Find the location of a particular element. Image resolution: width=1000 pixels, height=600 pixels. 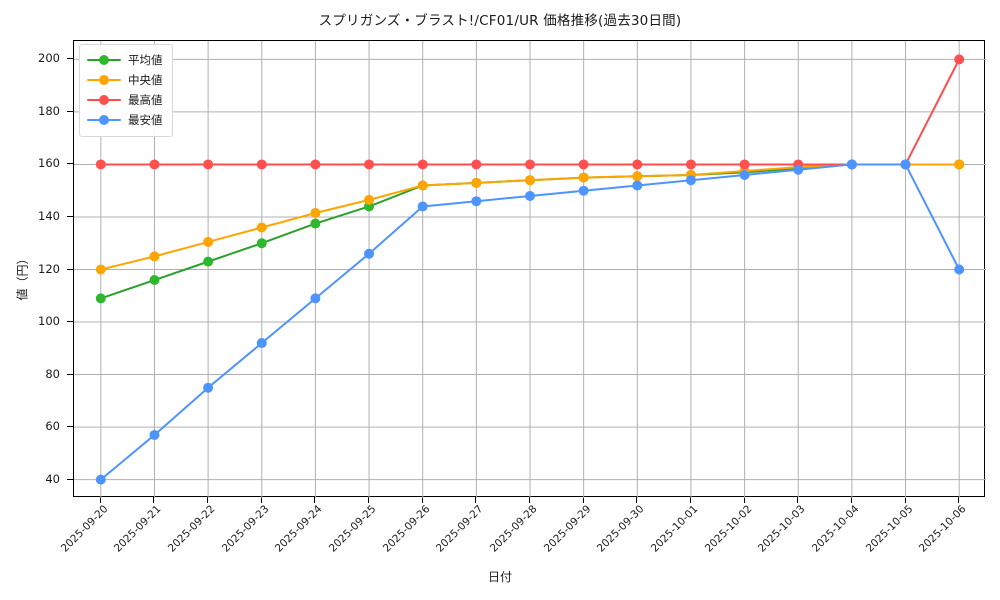

y-tick-label: 160 is located at coordinates (49, 163).